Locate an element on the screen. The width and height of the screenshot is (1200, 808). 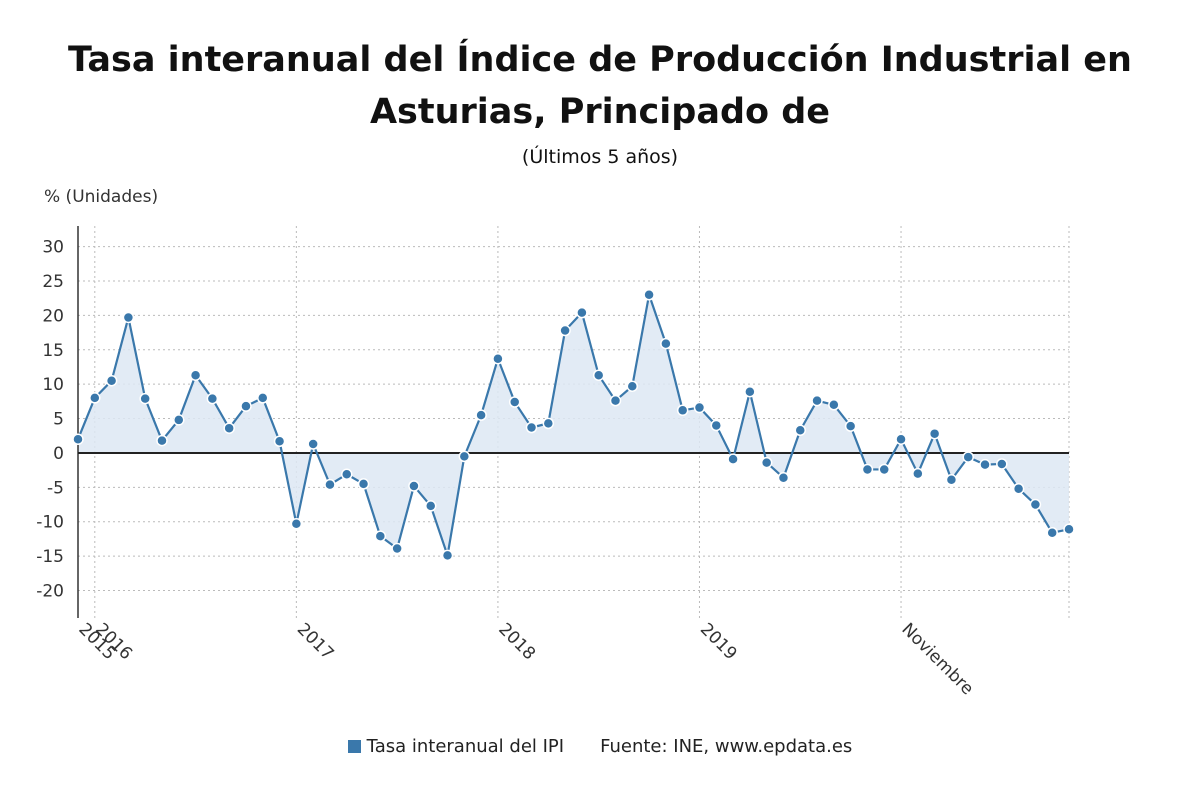
x-tick-label: 2019 is located at coordinates (718, 641).